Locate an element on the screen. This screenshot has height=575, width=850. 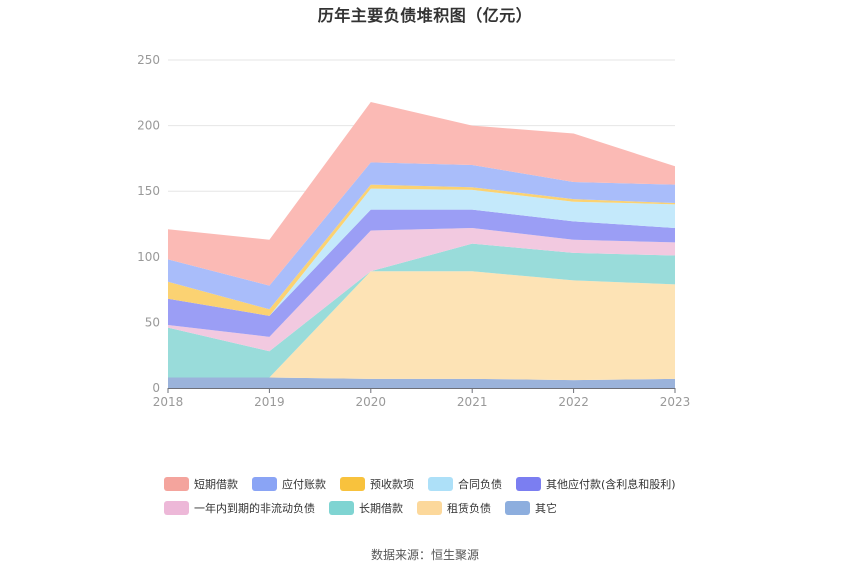
x-tick-label: 2019 is located at coordinates (269, 402).